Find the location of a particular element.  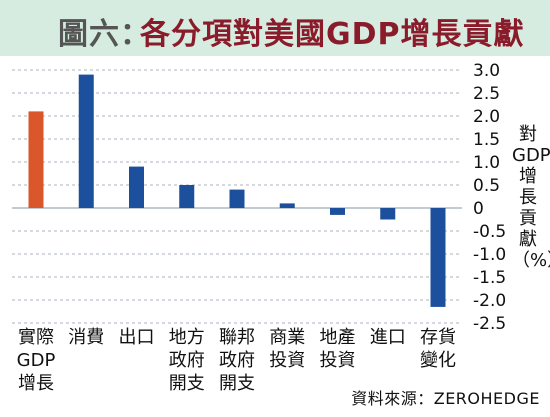

y-axis-label: 對GDP增長貢獻（%） is located at coordinates (531, 197).